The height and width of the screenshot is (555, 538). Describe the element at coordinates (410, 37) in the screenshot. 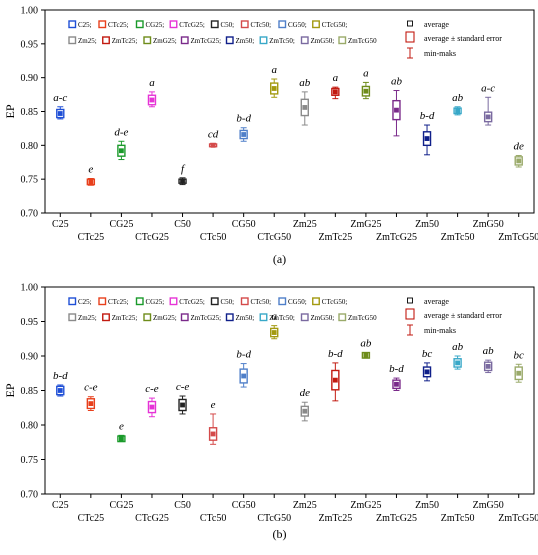

I see `legend-se-symbol` at that location.